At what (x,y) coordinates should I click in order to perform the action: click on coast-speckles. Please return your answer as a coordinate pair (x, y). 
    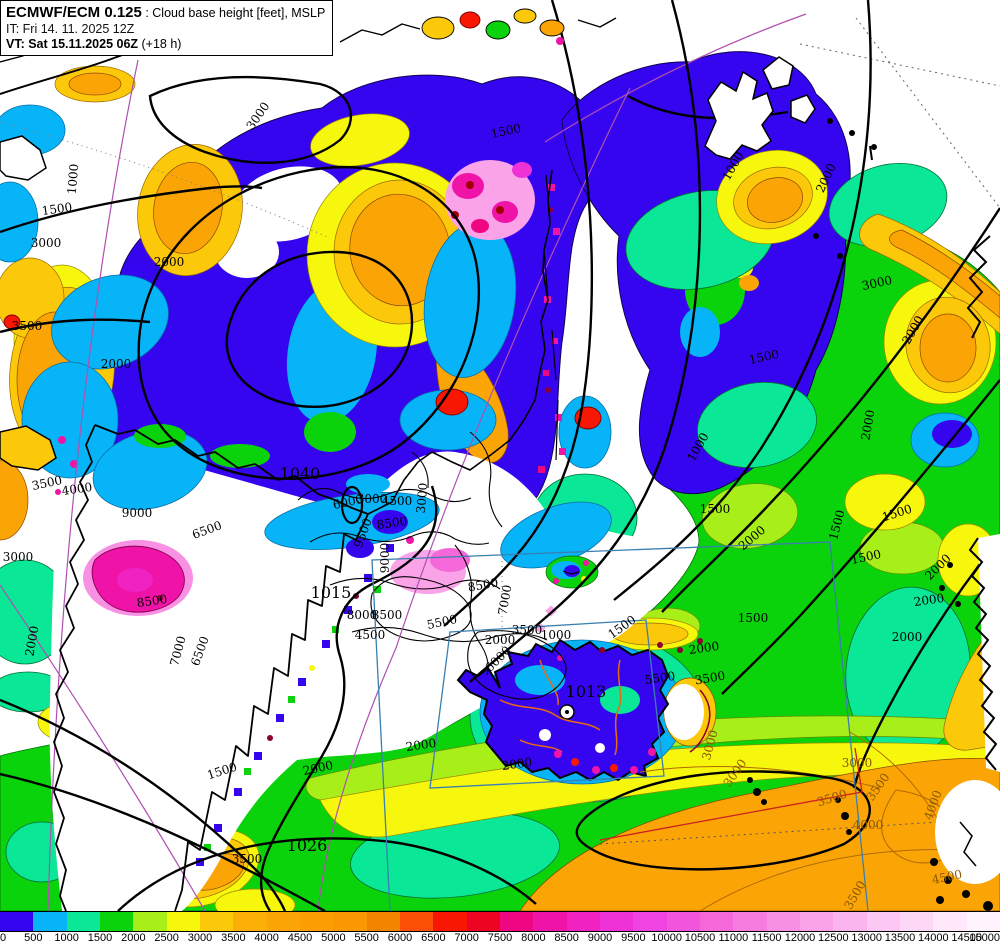
    Looking at the image, I should click on (271, 645).